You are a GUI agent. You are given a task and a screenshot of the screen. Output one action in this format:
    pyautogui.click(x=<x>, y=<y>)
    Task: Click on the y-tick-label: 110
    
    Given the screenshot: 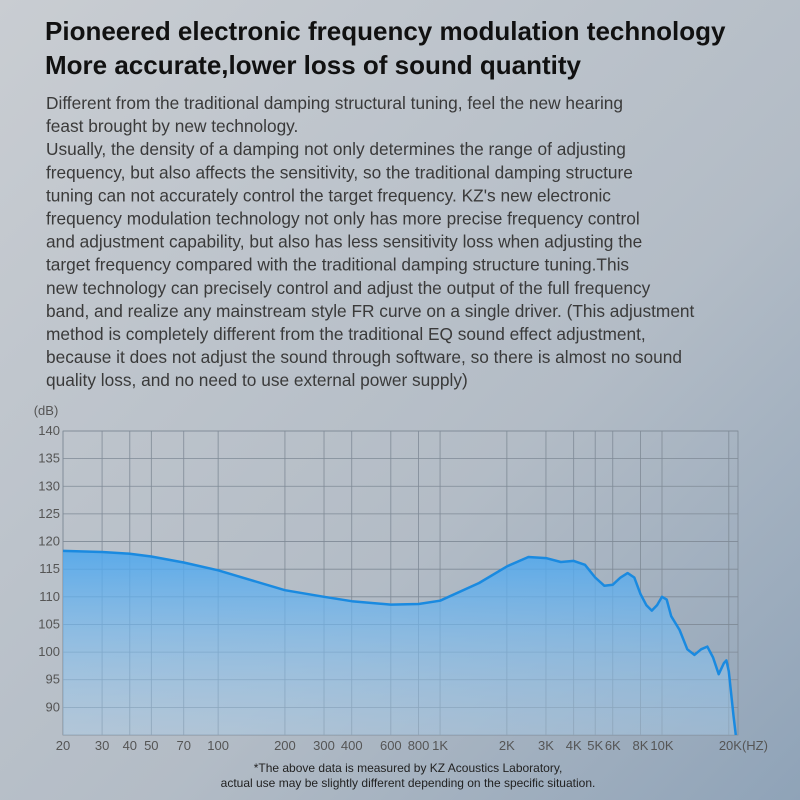 What is the action you would take?
    pyautogui.click(x=49, y=596)
    